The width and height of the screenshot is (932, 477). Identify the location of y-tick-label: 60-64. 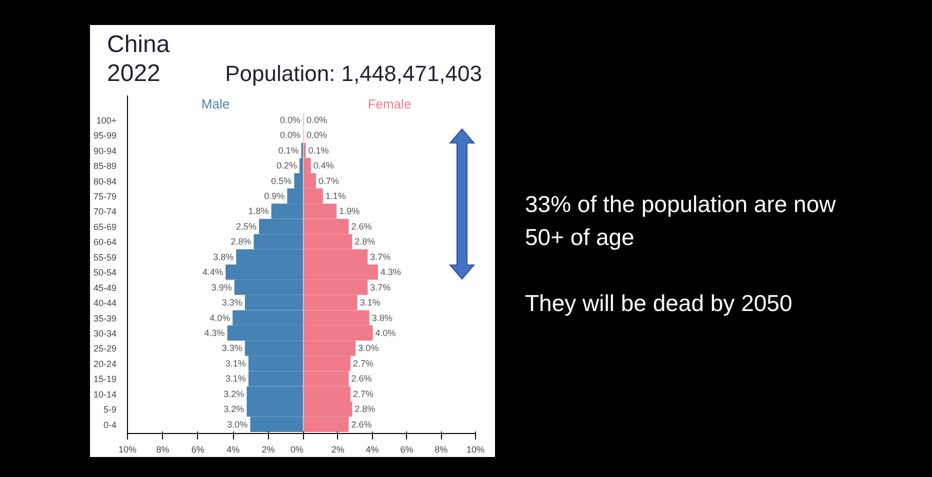
(105, 242).